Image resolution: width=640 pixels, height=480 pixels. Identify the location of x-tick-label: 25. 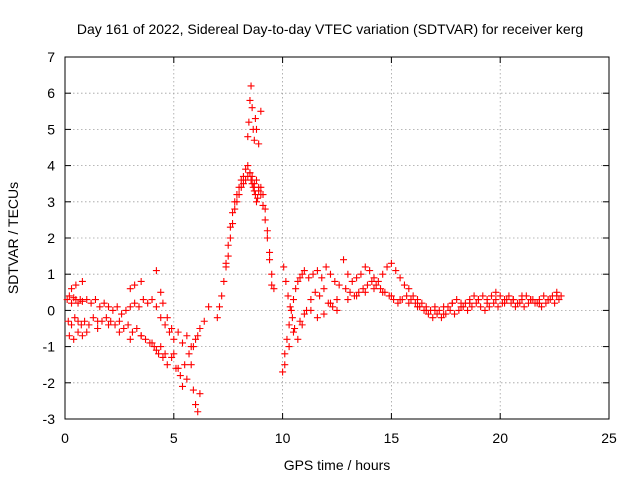
(609, 438).